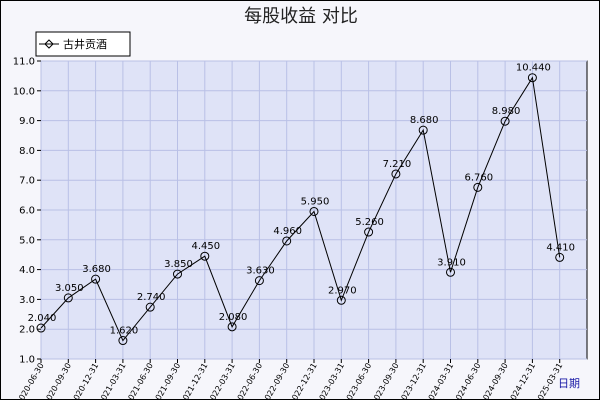  Describe the element at coordinates (166, 381) in the screenshot. I see `x-tick-label: 2021-09-30` at that location.